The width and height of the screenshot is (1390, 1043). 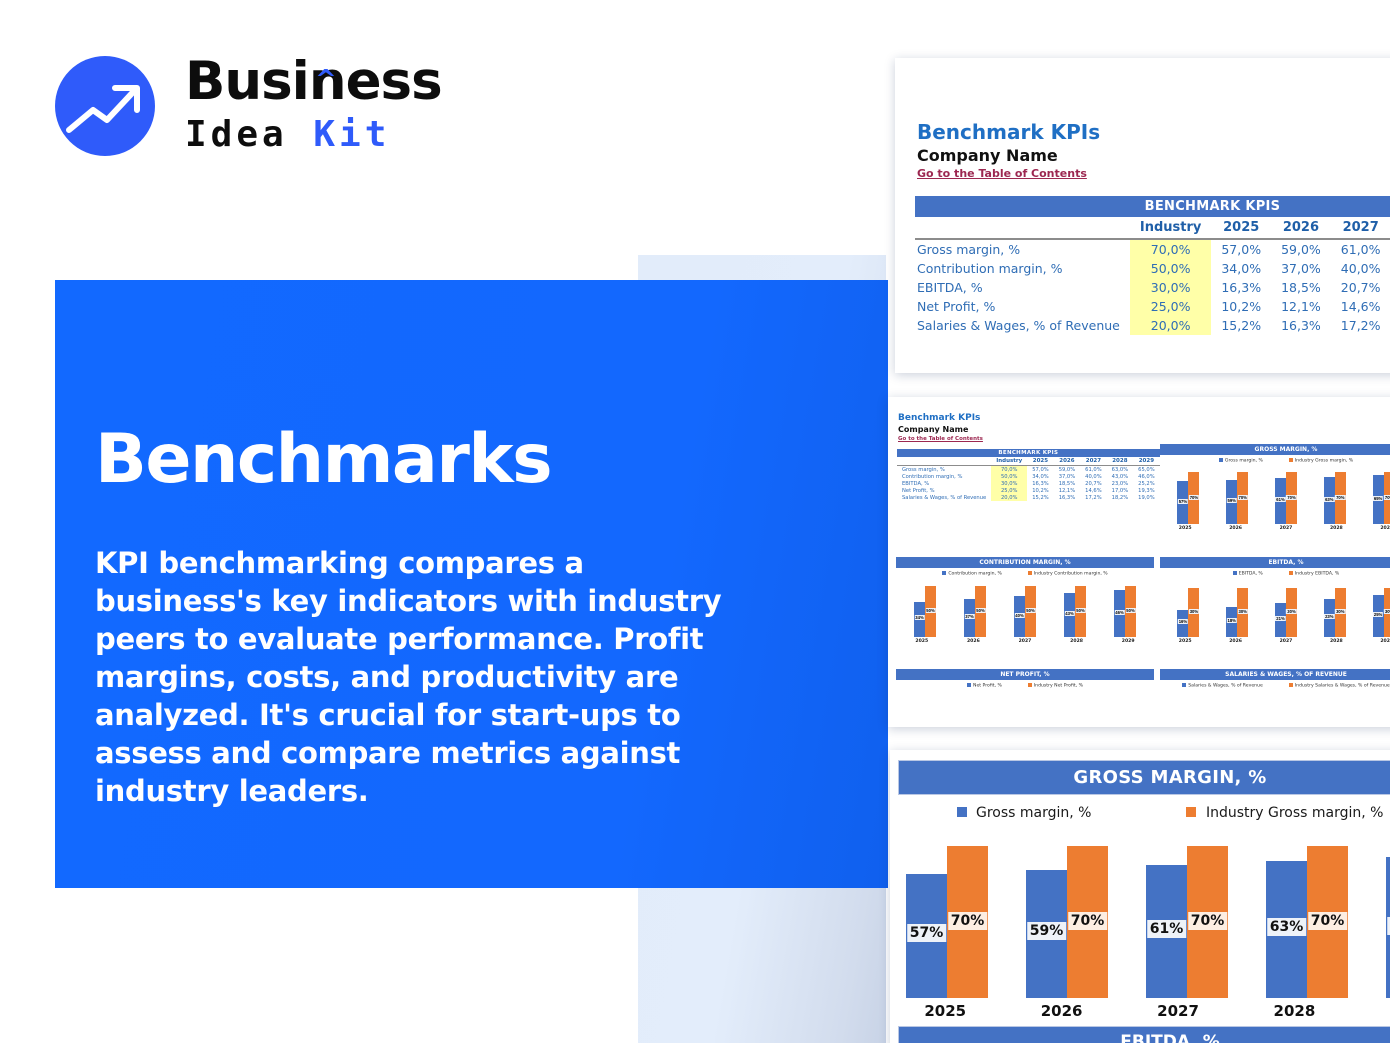 What do you see at coordinates (1329, 499) in the screenshot?
I see `mini-bar-label: 63%` at bounding box center [1329, 499].